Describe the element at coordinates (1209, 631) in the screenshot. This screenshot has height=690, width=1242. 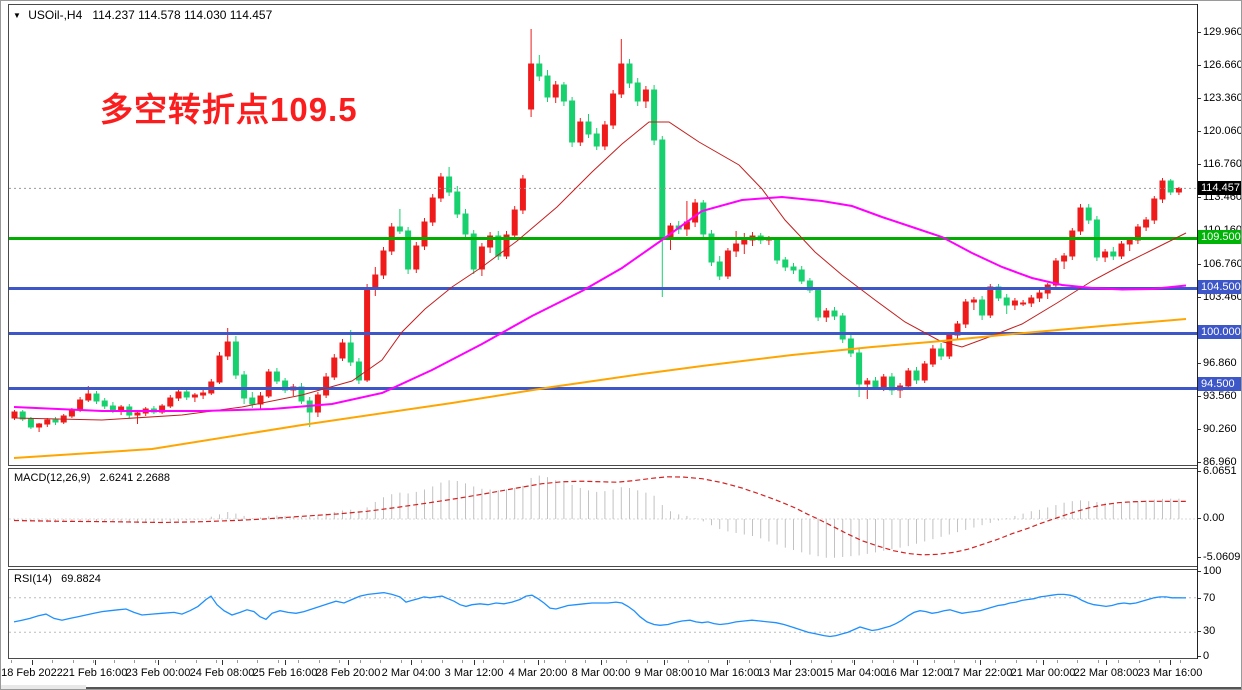
I see `rsi-axis-label: 30` at that location.